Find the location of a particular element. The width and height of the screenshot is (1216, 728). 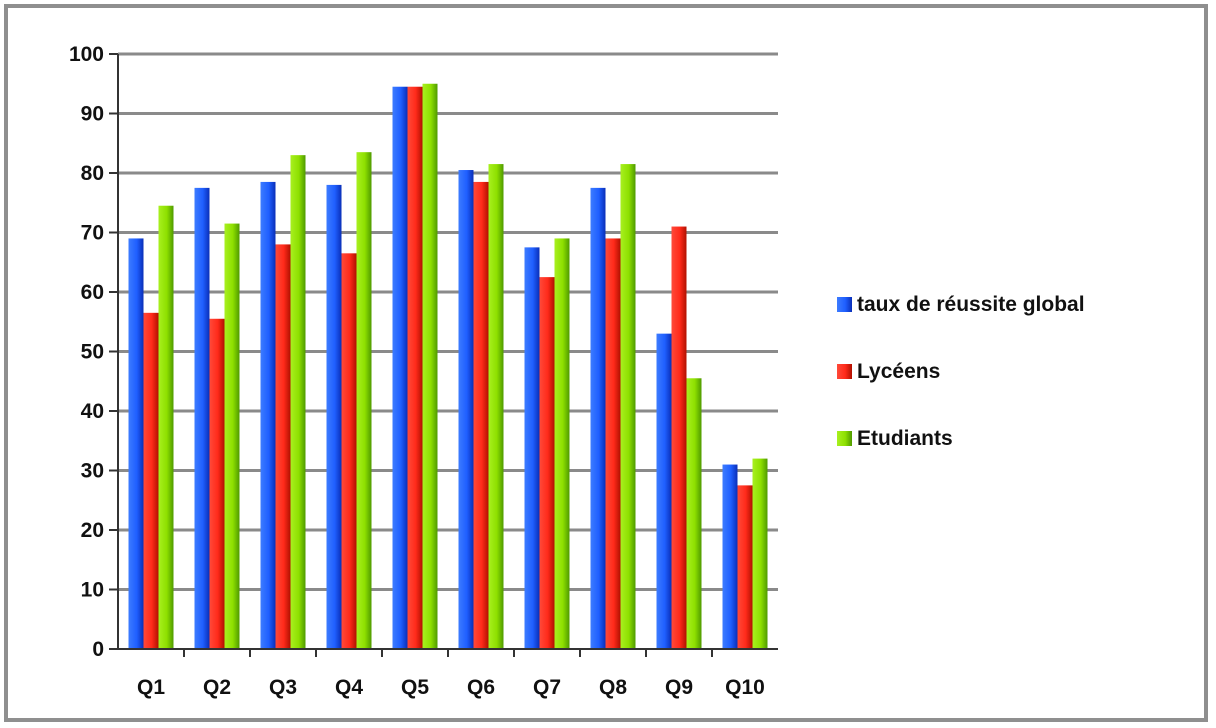

x-tick-labels: Q1 Q2 Q3 Q4 Q5 Q6 Q7 Q8 Q9 Q10 is located at coordinates (451, 687).